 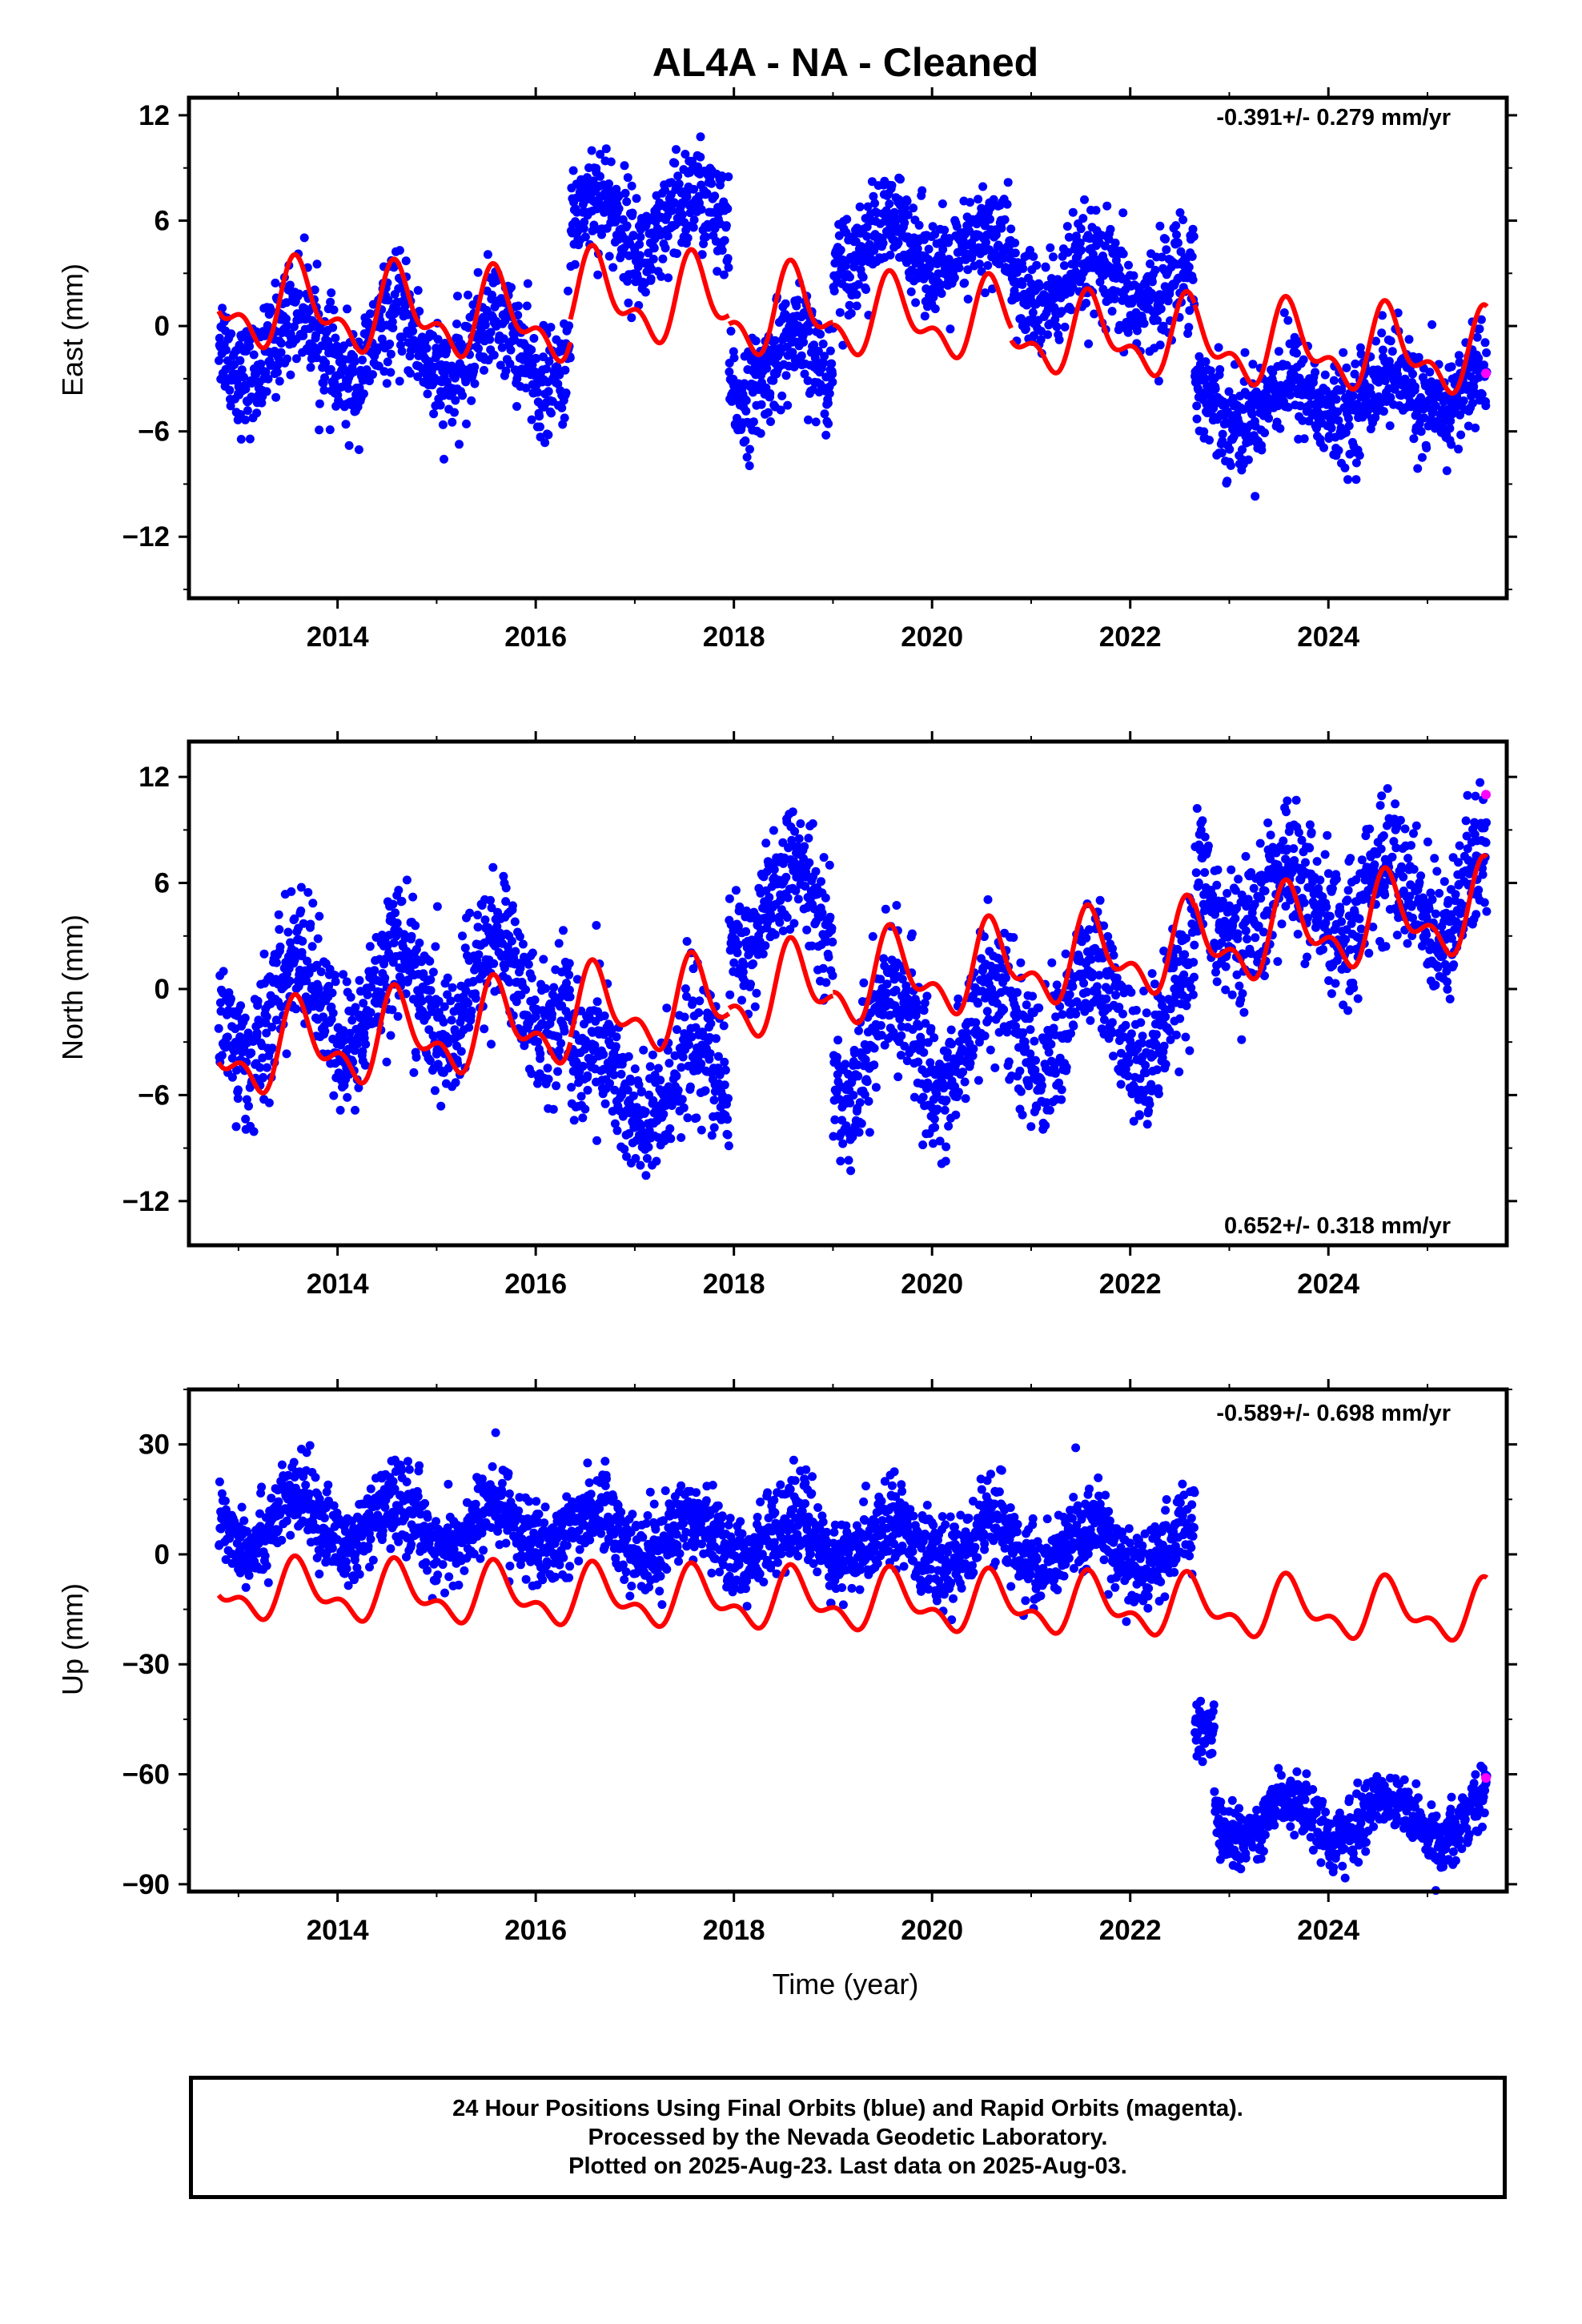 What do you see at coordinates (162, 222) in the screenshot?
I see `y-tick-label-east: 6` at bounding box center [162, 222].